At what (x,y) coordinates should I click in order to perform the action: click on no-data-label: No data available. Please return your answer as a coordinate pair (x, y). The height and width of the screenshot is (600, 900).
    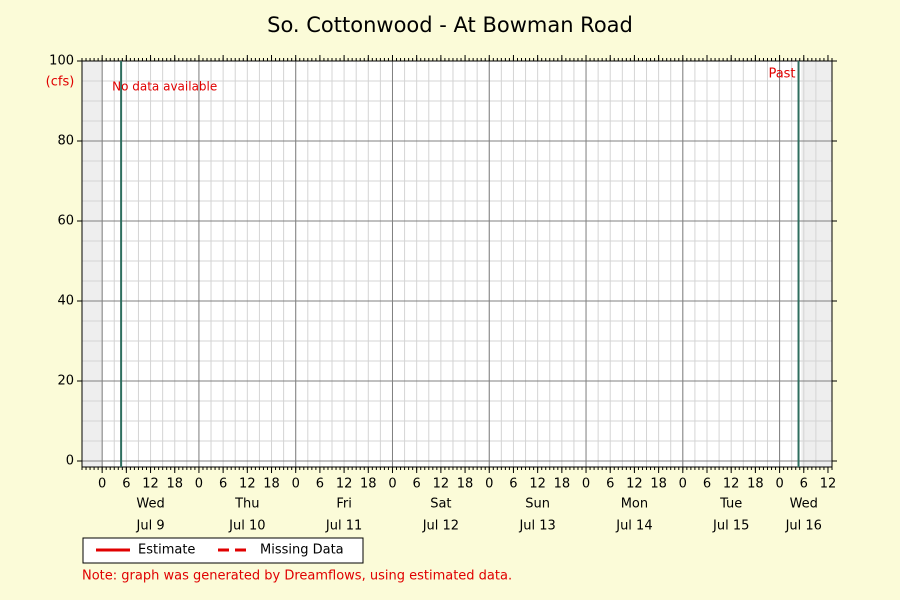
    Looking at the image, I should click on (164, 87).